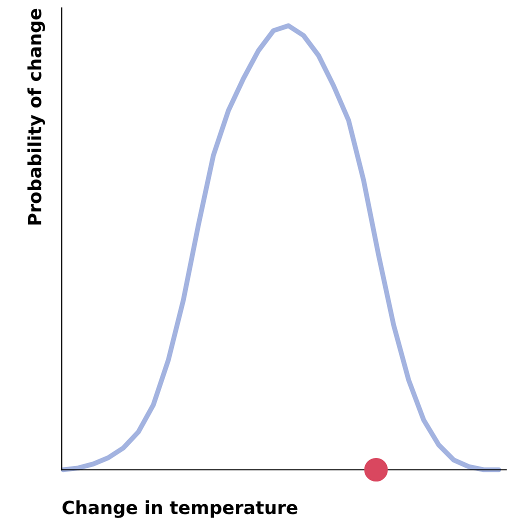 This screenshot has width=514, height=532. Describe the element at coordinates (36, 116) in the screenshot. I see `y-axis-title: Probability of change` at that location.